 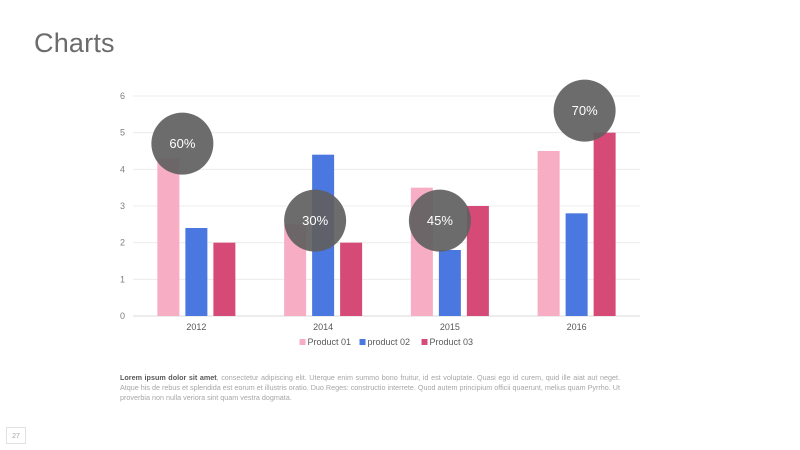 What do you see at coordinates (604, 224) in the screenshot?
I see `bar-product-03-2016` at bounding box center [604, 224].